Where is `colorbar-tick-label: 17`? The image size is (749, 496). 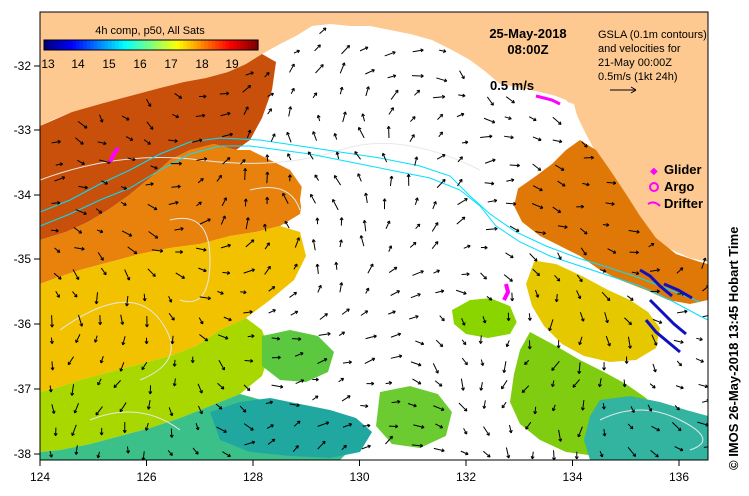 colorbar-tick-label: 17 is located at coordinates (171, 64).